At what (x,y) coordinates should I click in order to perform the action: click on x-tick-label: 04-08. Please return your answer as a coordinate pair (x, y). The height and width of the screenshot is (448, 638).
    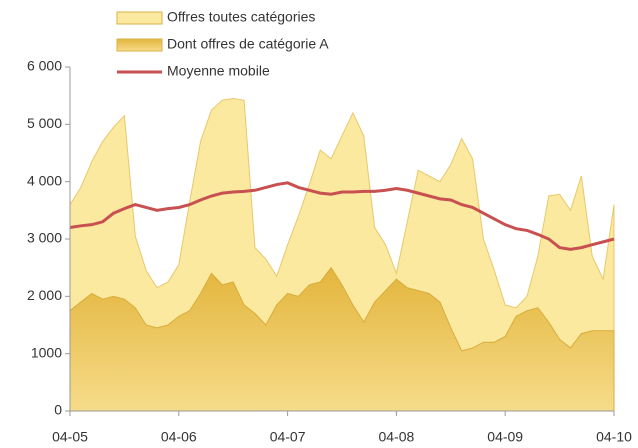
    Looking at the image, I should click on (396, 437).